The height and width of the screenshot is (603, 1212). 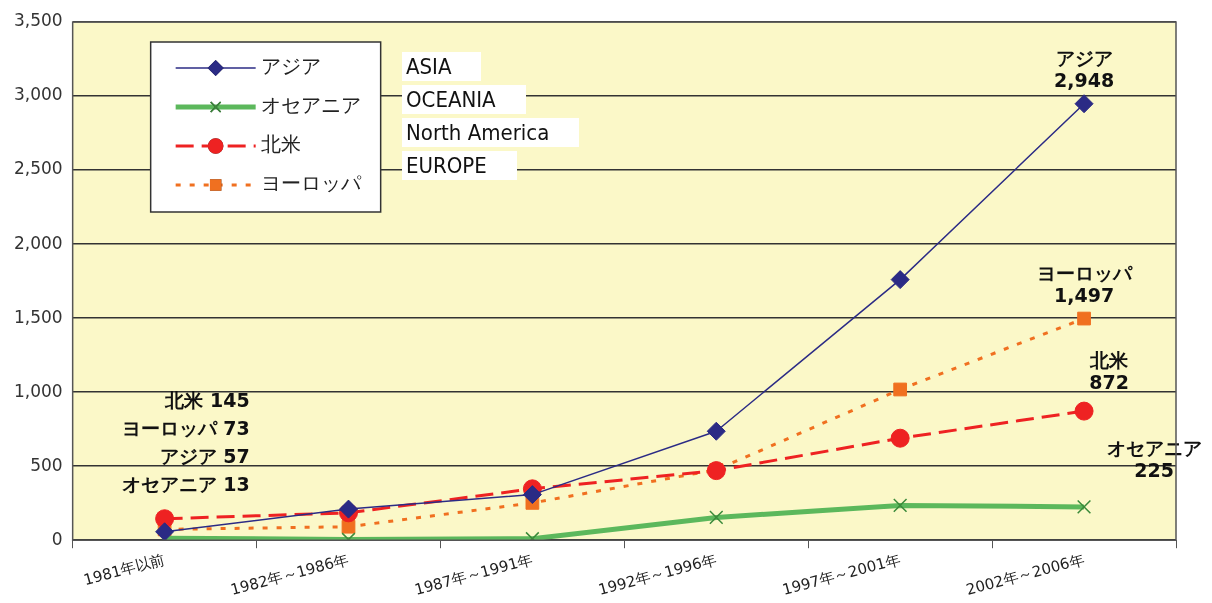 What do you see at coordinates (38, 242) in the screenshot?
I see `y-tick-label: 2,000` at bounding box center [38, 242].